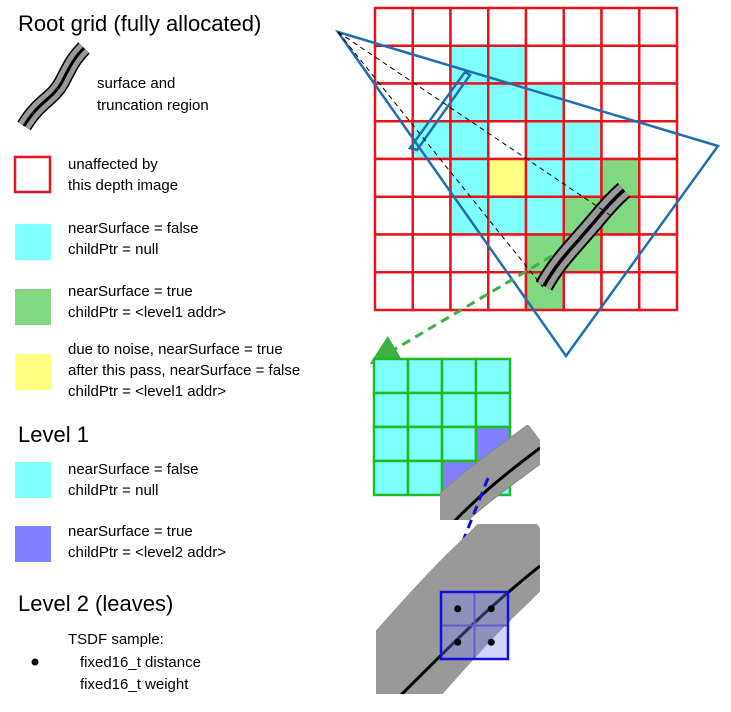  What do you see at coordinates (113, 490) in the screenshot?
I see `level1-cyan-label-line-2: childPtr = null` at bounding box center [113, 490].